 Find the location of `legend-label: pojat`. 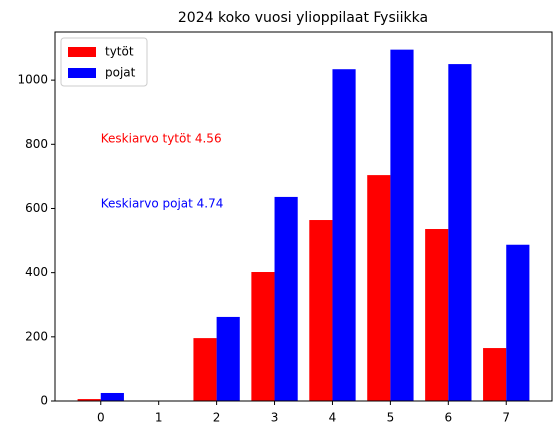

legend-label: pojat is located at coordinates (120, 73).